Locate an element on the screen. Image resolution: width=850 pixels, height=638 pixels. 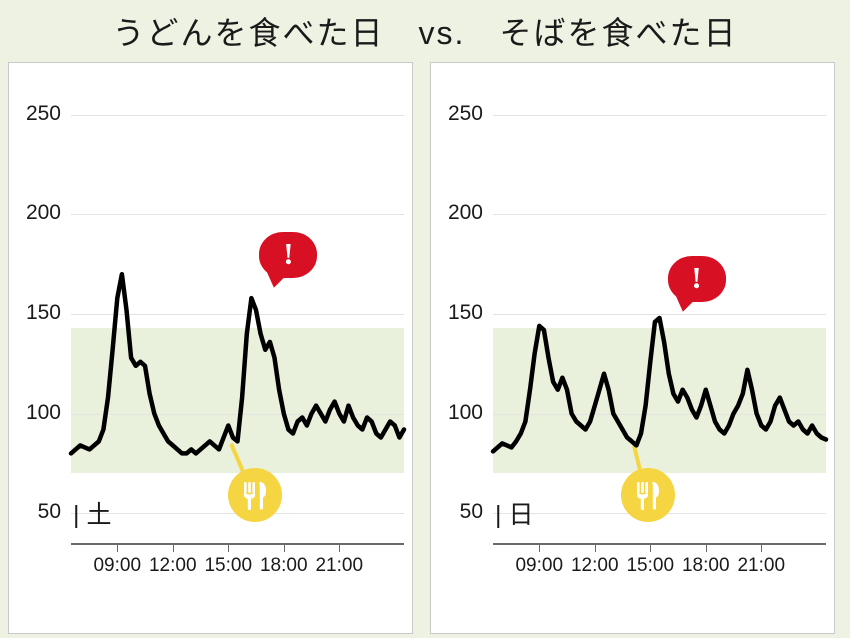
x-axis-udon is located at coordinates (237, 544).